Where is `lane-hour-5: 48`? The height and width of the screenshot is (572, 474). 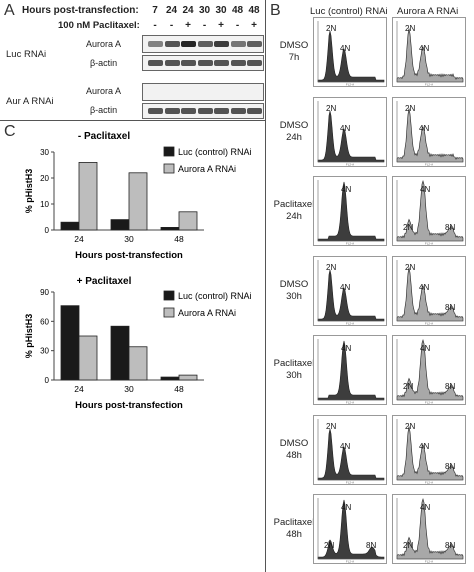
lane-hour-5: 48 is located at coordinates (237, 10).